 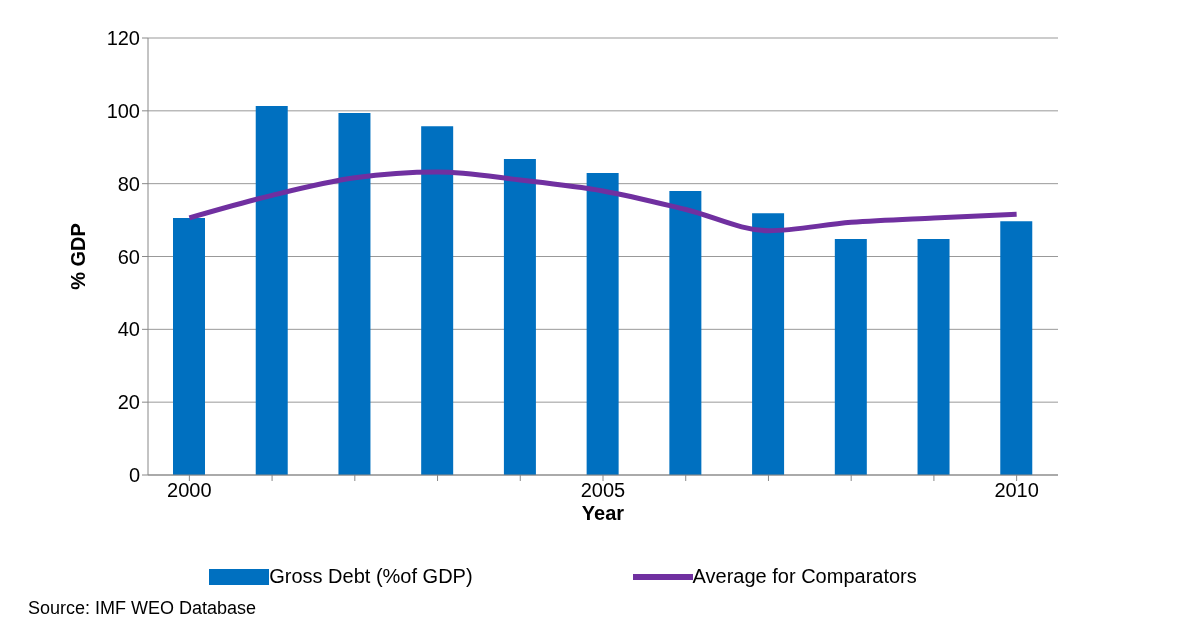 I want to click on y-tick-label: 80, so click(x=128, y=183).